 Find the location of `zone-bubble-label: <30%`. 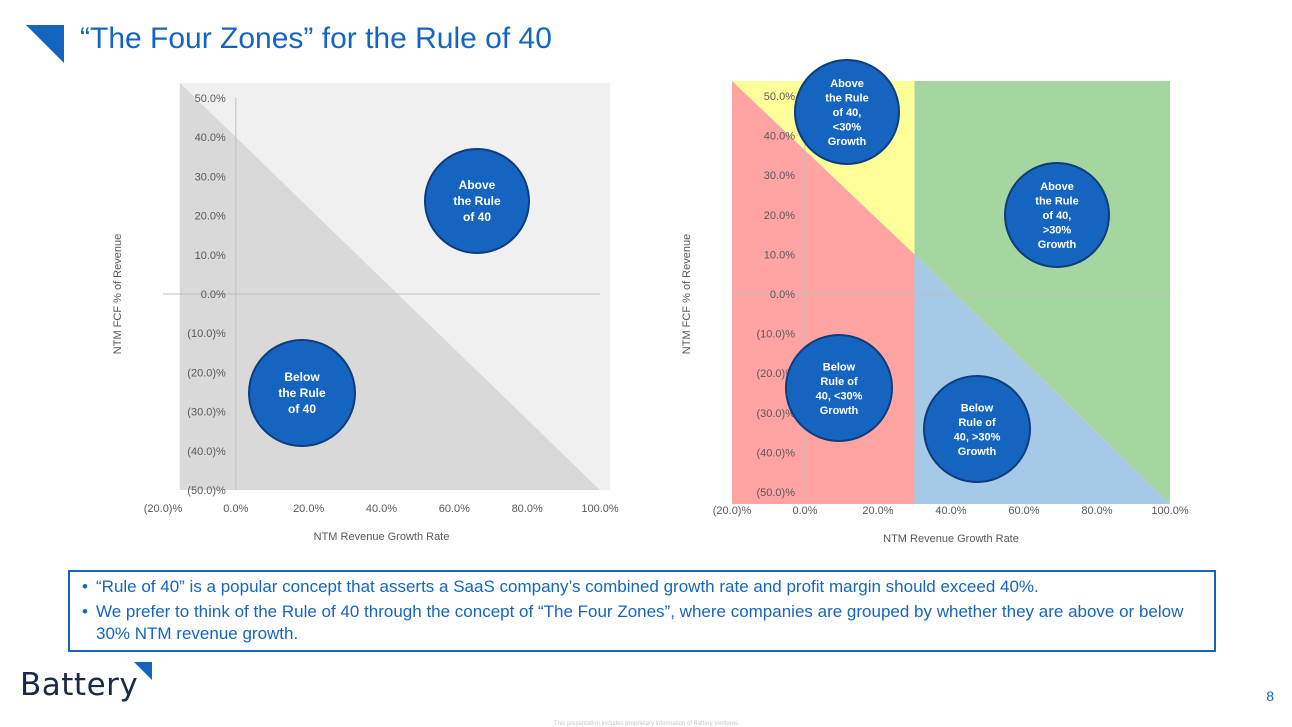

zone-bubble-label: <30% is located at coordinates (847, 128).